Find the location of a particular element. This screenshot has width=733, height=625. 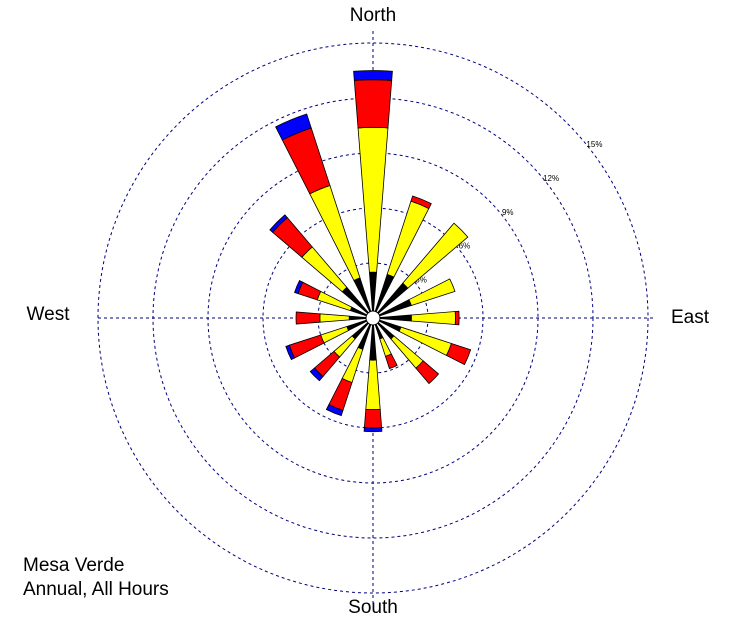

period-note: Annual, All Hours is located at coordinates (96, 589).